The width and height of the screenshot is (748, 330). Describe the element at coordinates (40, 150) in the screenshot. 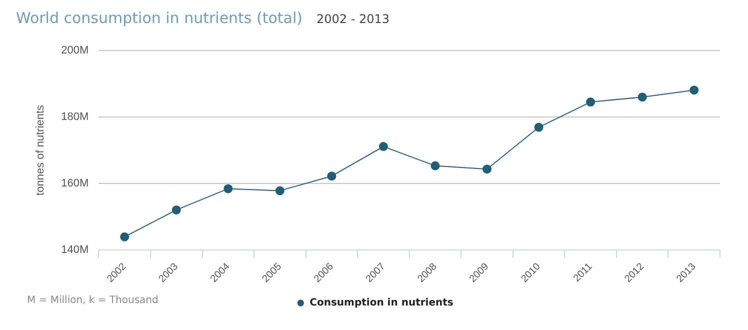

I see `y-axis-title: tonnes of nutrients` at that location.